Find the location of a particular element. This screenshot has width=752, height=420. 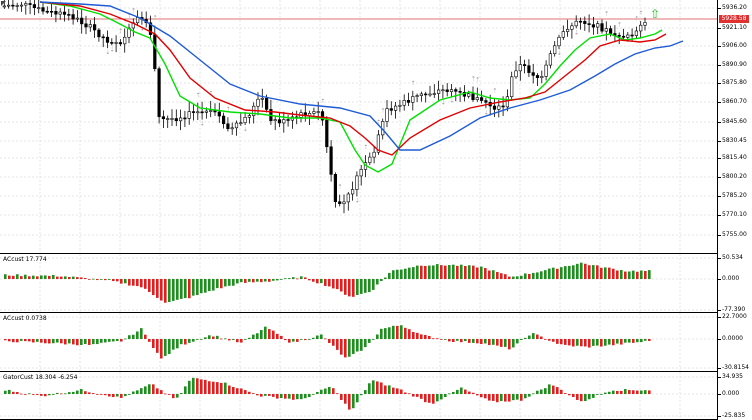

window-corner-icon is located at coordinates (3, 3).